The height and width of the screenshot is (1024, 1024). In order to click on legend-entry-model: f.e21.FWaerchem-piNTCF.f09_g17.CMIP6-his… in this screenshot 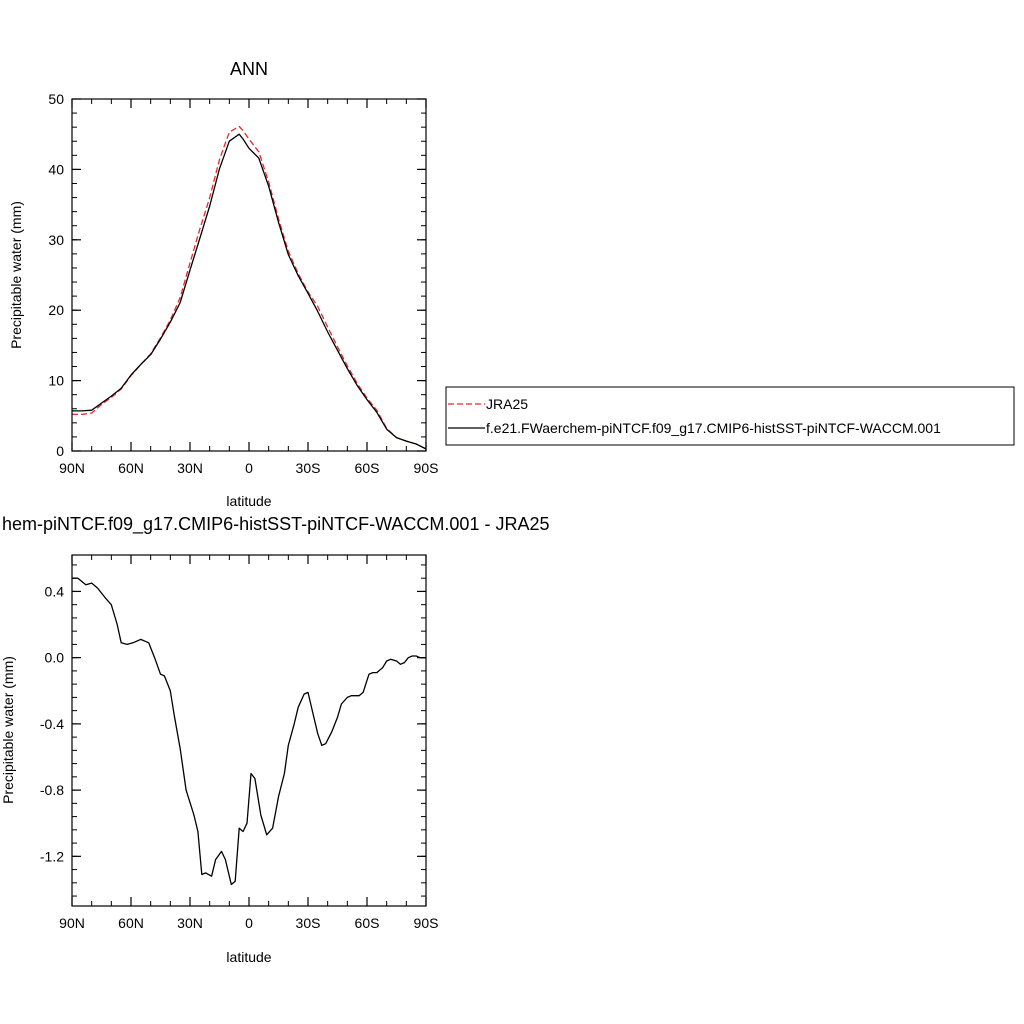, I will do `click(694, 428)`.